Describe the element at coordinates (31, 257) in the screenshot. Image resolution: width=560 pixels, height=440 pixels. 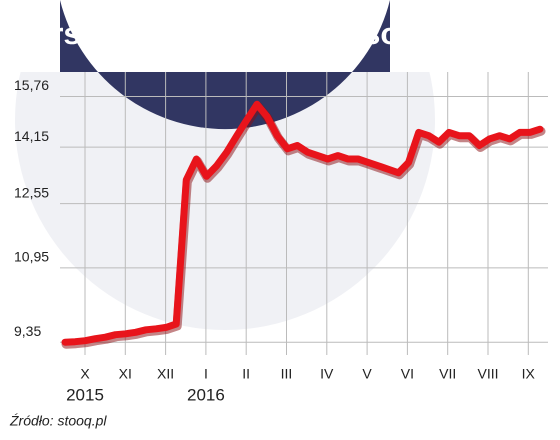
I see `y-tick-label: 10,95` at that location.